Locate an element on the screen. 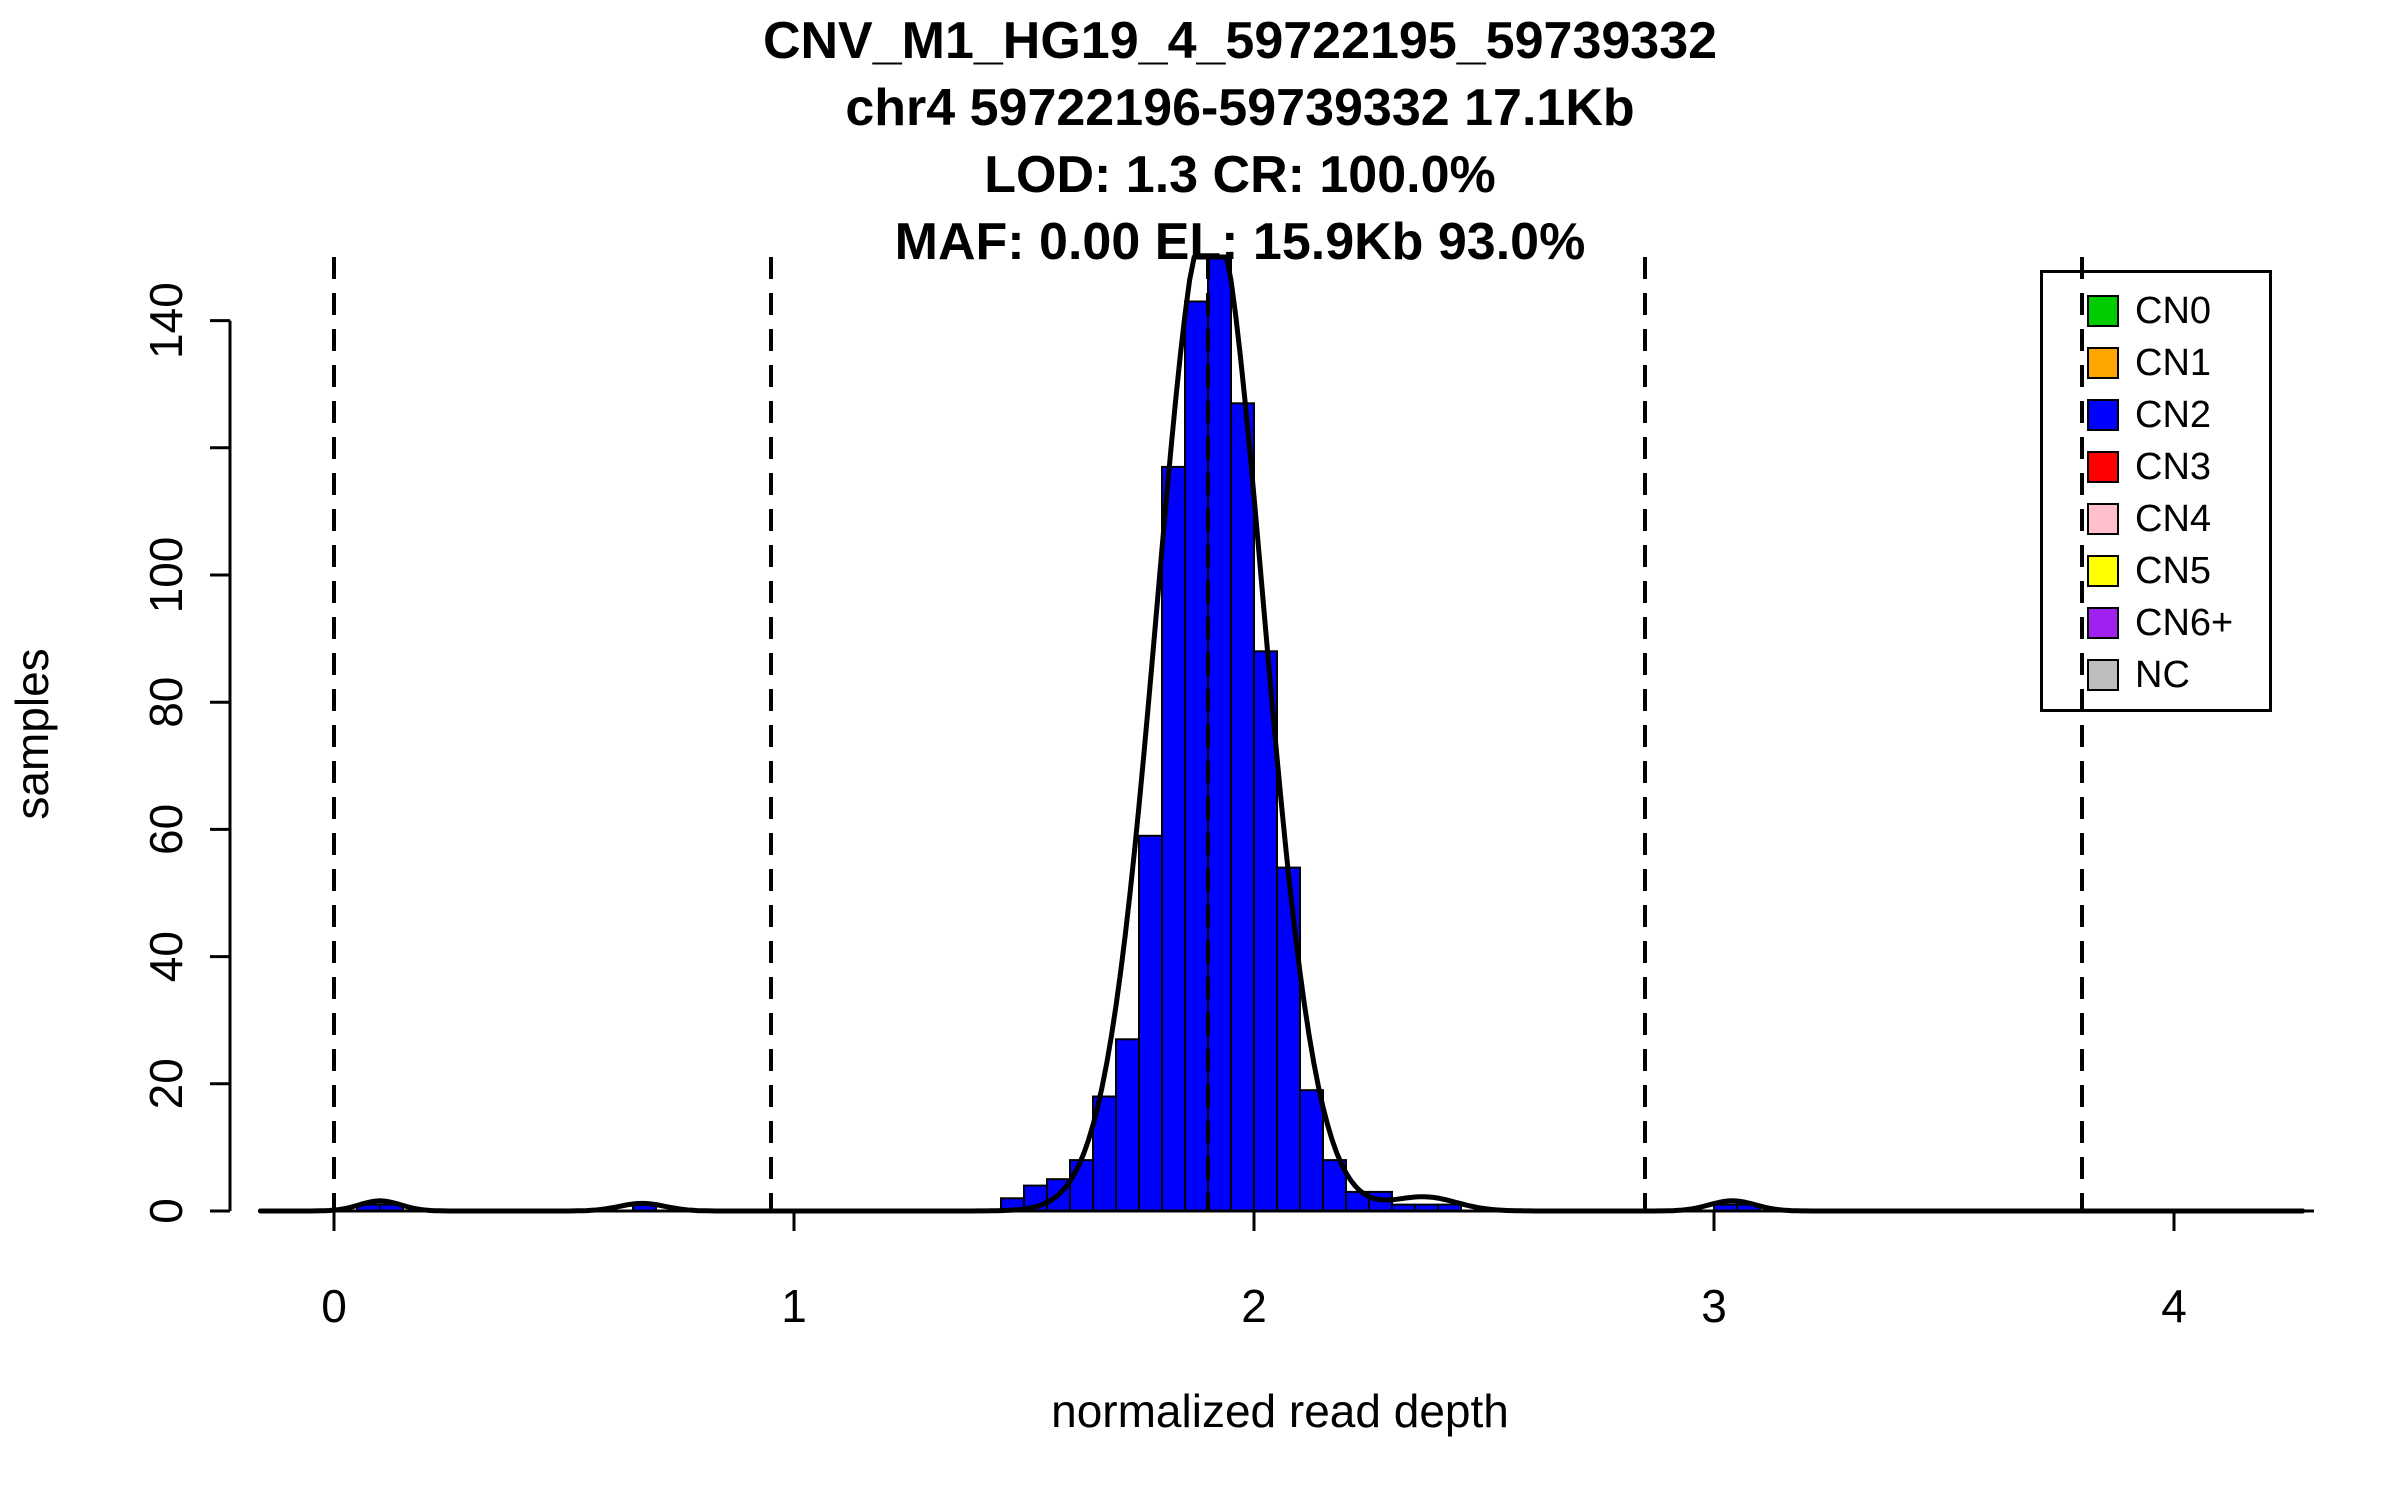 The width and height of the screenshot is (2400, 1500). y-axis-label: samples is located at coordinates (32, 733).